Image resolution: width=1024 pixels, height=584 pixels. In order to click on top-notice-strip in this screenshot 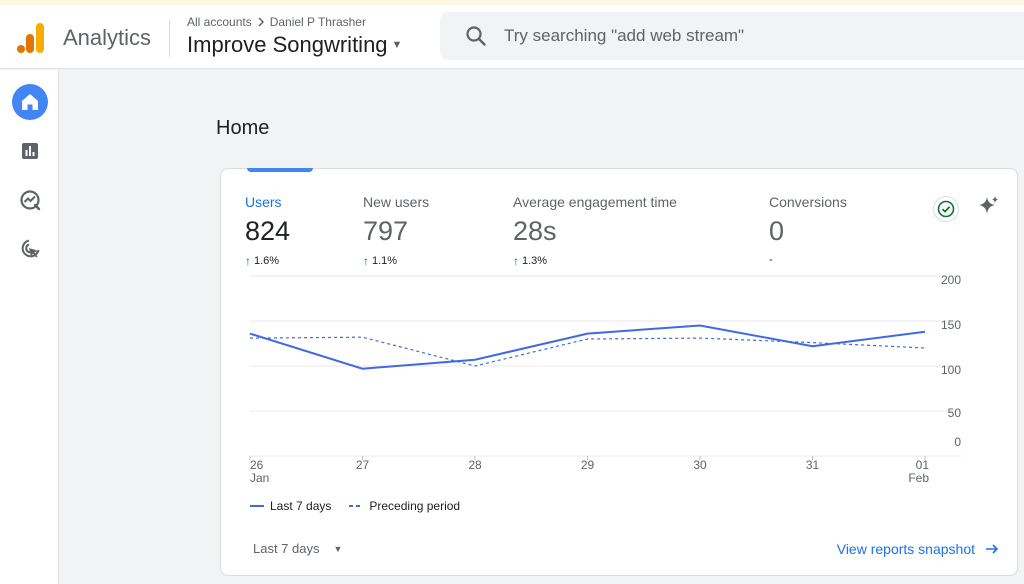, I will do `click(512, 2)`.